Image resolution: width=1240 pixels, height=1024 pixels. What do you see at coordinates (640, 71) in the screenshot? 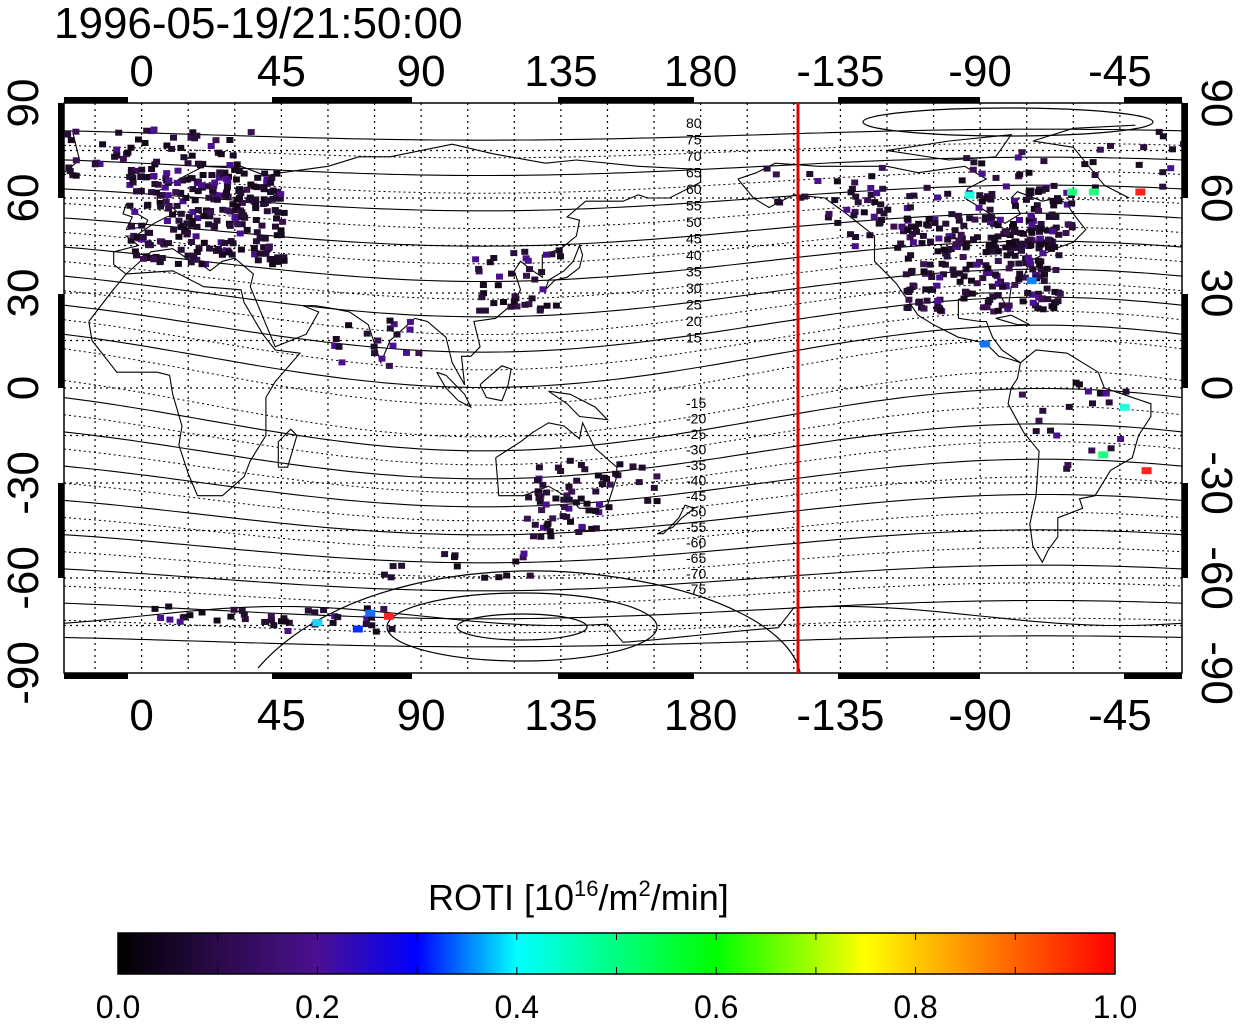
I see `top-longitude-ticks: 0 45 90 135 180 -135 -90 -45` at bounding box center [640, 71].